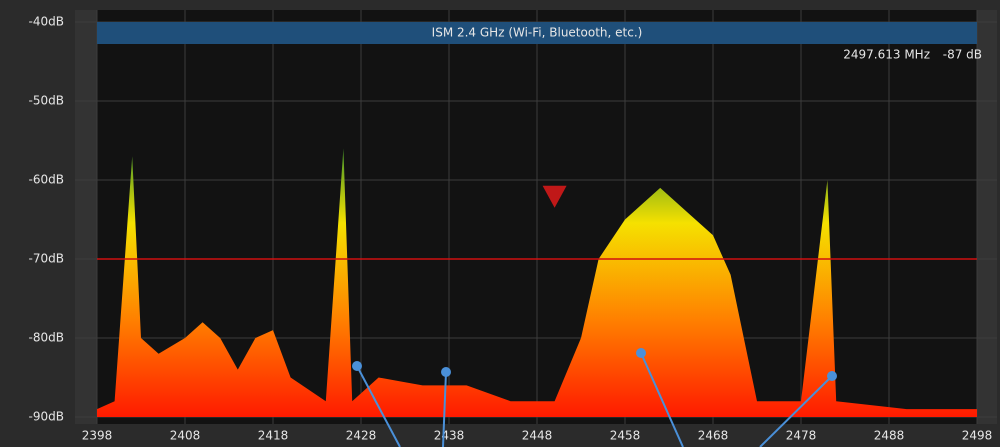 The height and width of the screenshot is (447, 1000). Describe the element at coordinates (889, 436) in the screenshot. I see `x-tick-label: 2488` at that location.